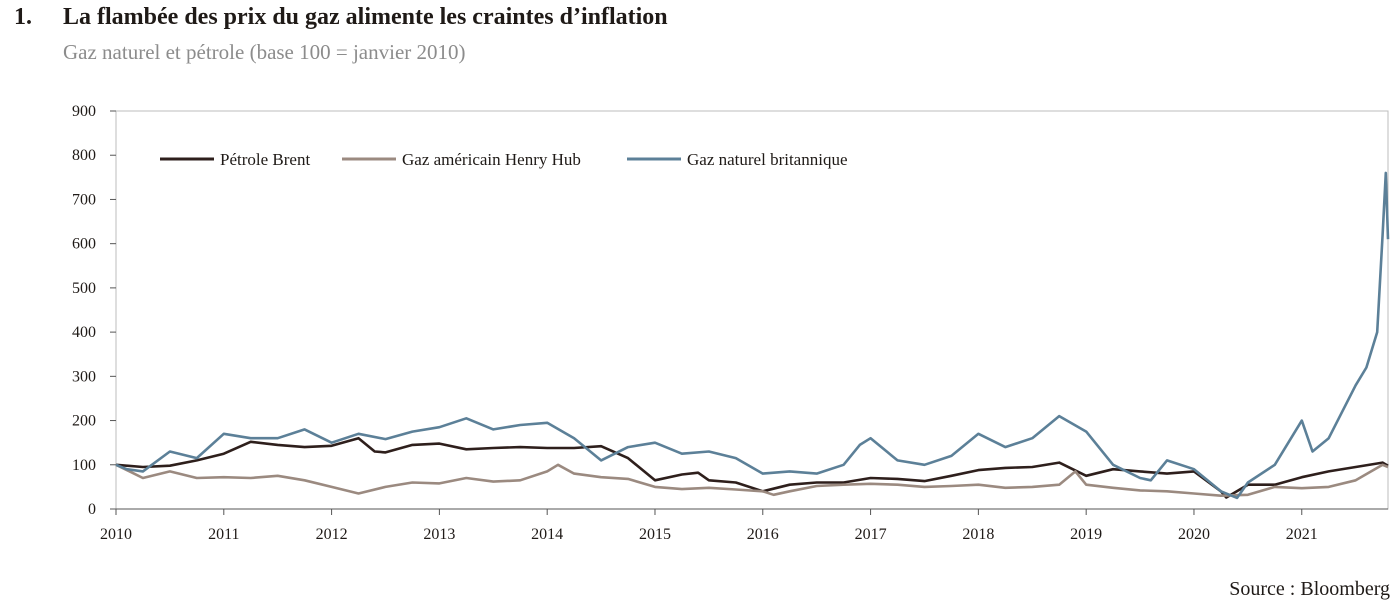 The image size is (1396, 611). I want to click on x-tick-label: 2010, so click(116, 534).